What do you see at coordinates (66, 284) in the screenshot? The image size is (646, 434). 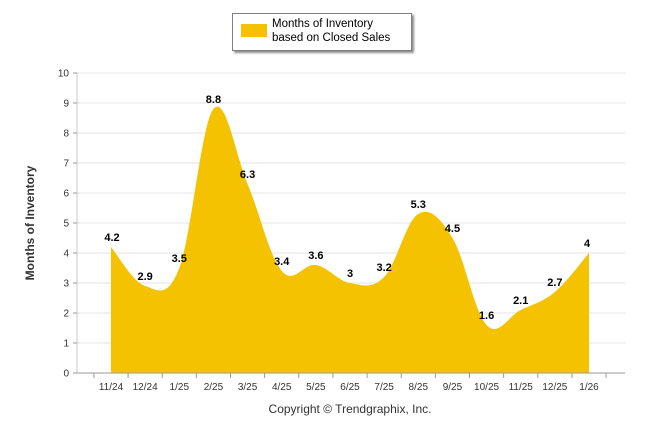 I see `y-tick-label: 3` at bounding box center [66, 284].